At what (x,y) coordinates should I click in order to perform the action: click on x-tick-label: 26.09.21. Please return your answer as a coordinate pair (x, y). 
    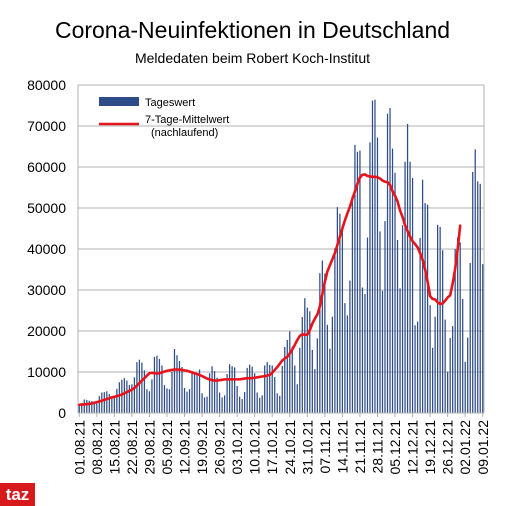
    Looking at the image, I should click on (220, 447).